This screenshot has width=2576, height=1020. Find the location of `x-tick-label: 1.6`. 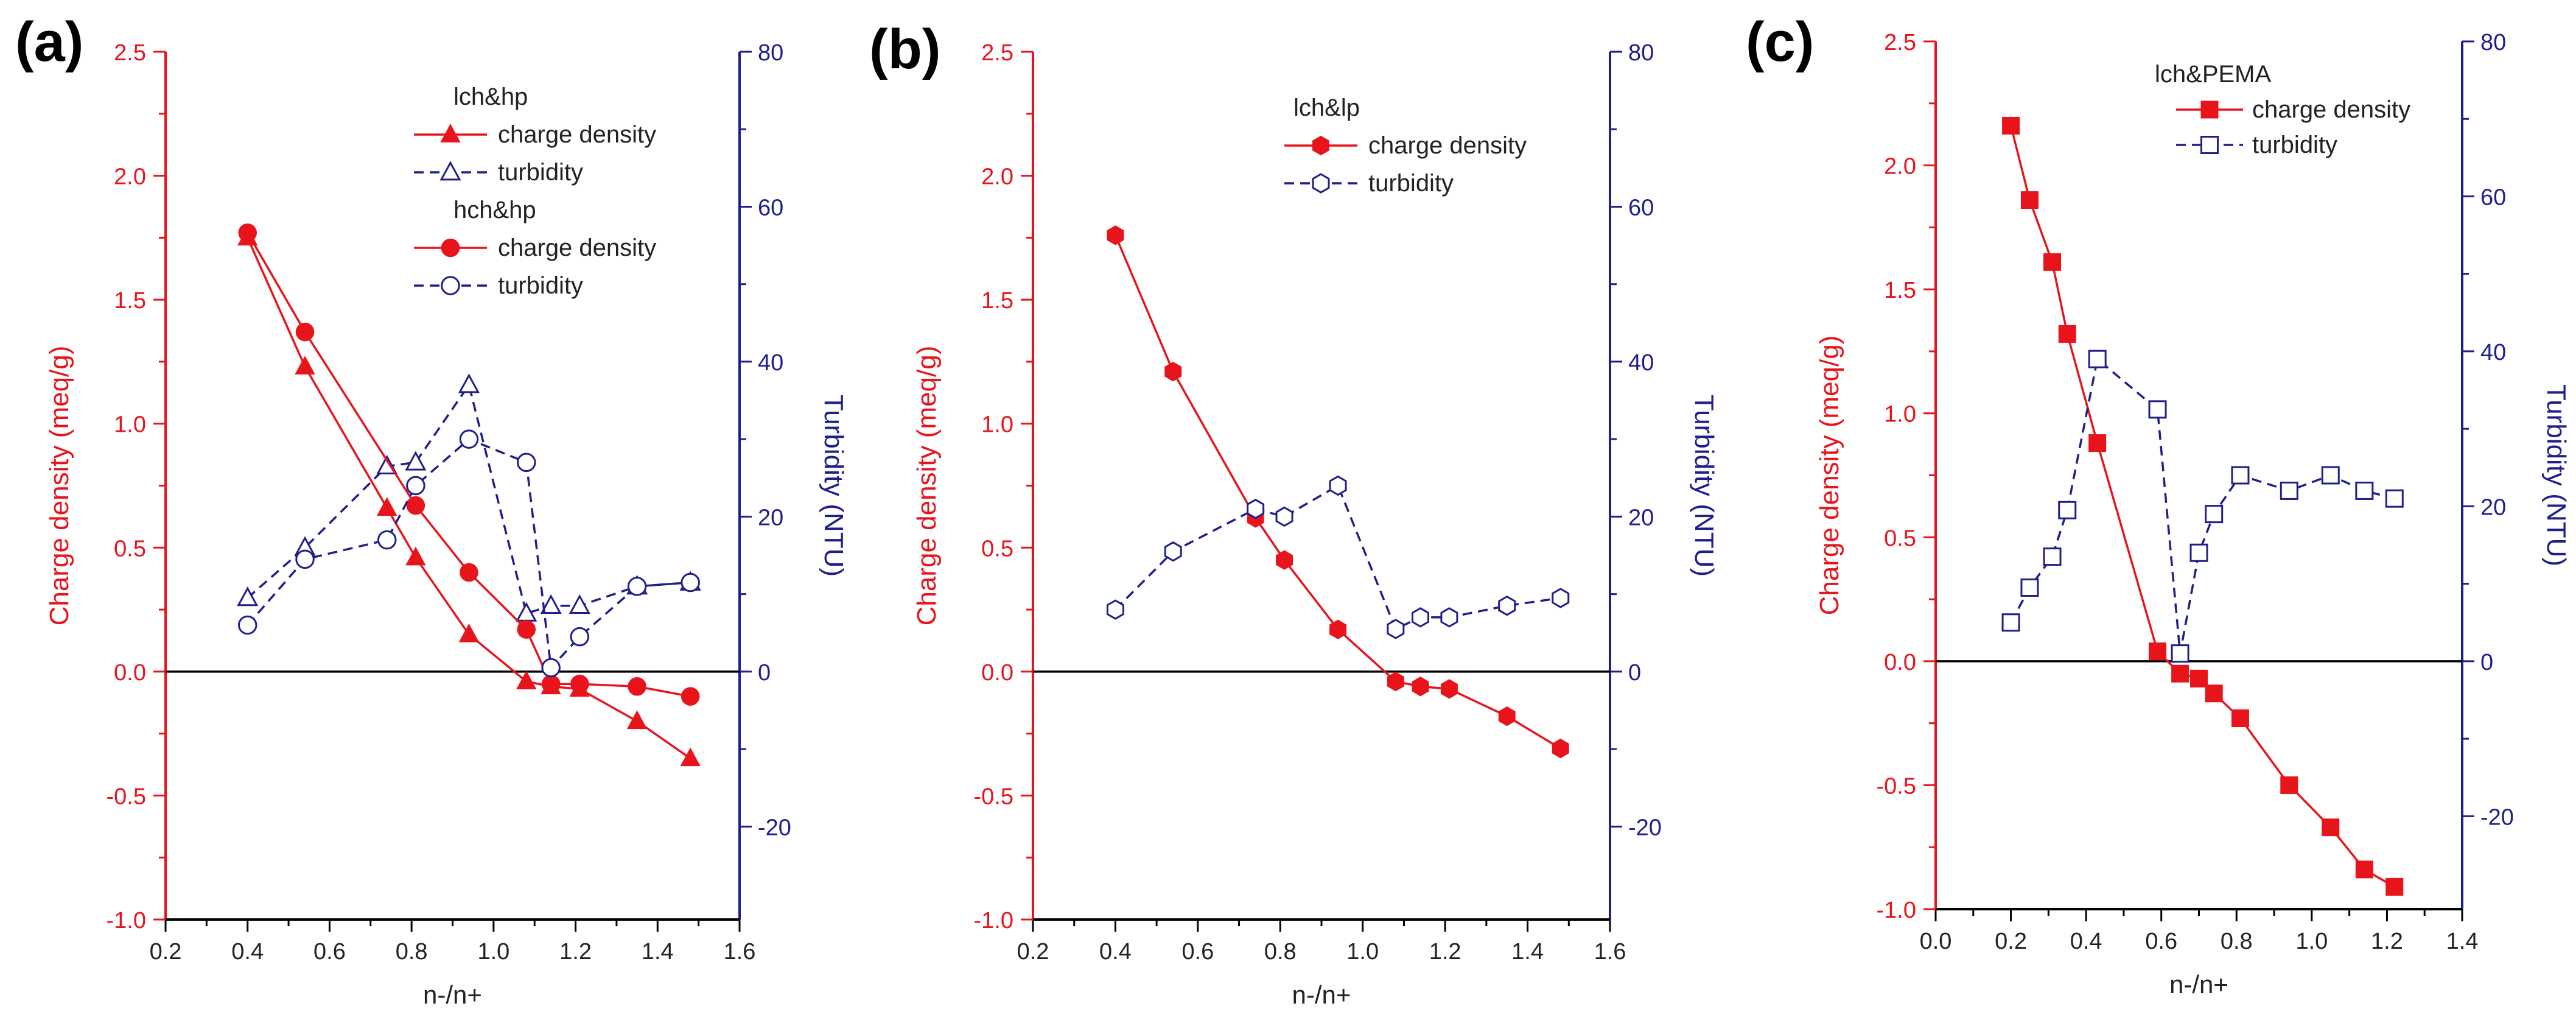

x-tick-label: 1.6 is located at coordinates (1610, 952).